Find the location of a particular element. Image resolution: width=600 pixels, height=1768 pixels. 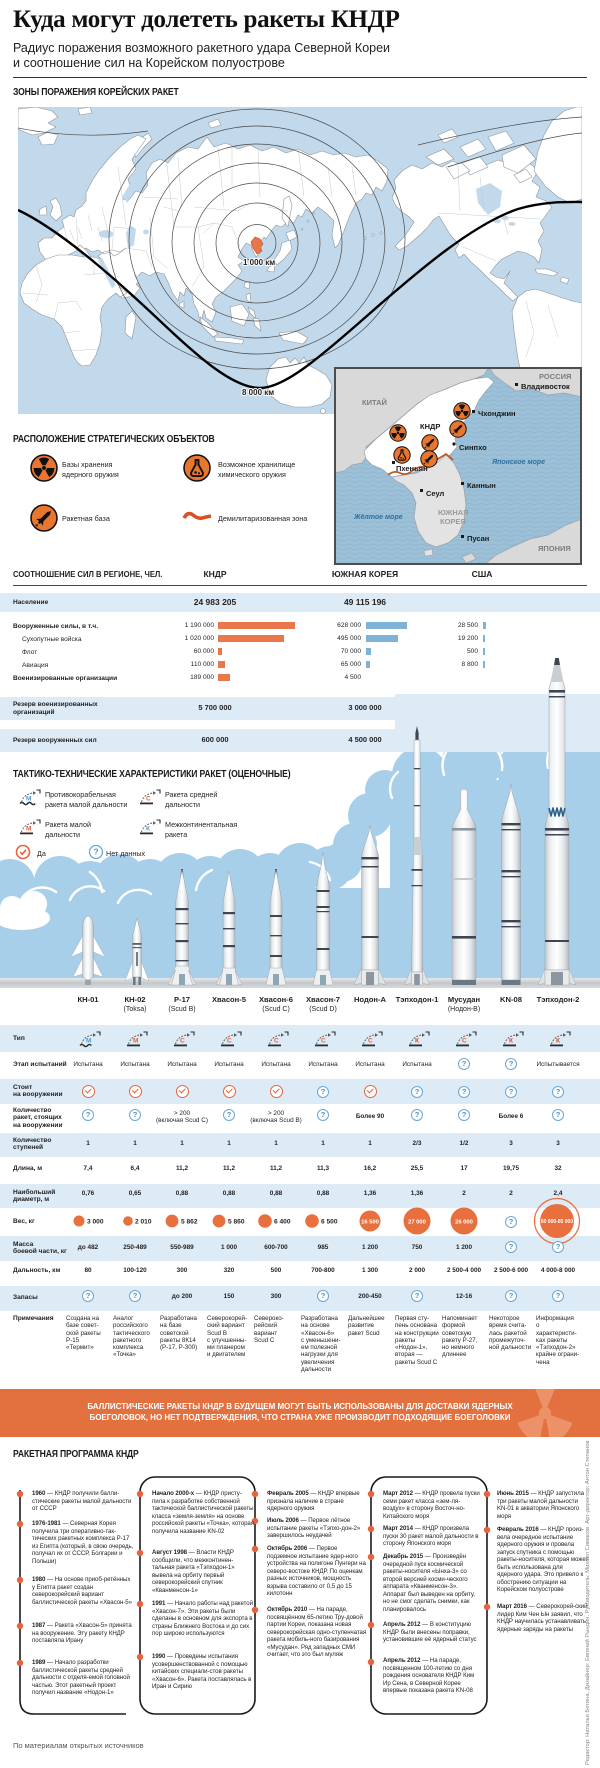

svg-text: Владивосток is located at coordinates (545, 386).